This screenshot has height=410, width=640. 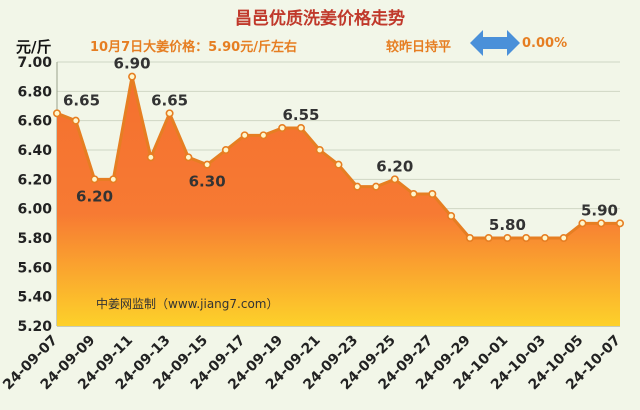 I want to click on y-tick-label: 5.60, so click(x=34, y=268).